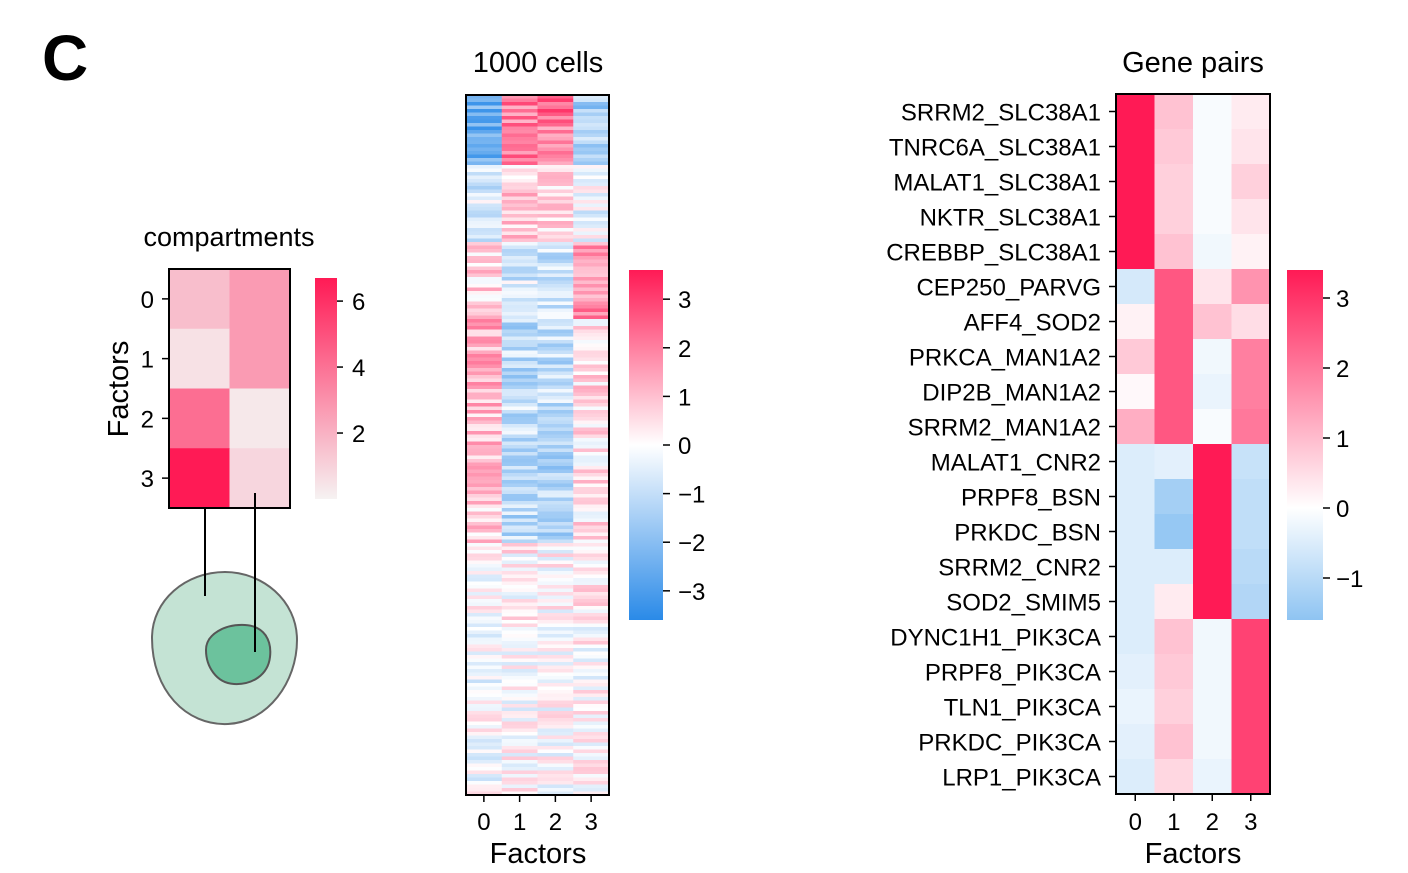 This screenshot has width=1408, height=873. Describe the element at coordinates (1016, 463) in the screenshot. I see `gene-pairs-ytick-label: MALAT1_CNR2` at that location.